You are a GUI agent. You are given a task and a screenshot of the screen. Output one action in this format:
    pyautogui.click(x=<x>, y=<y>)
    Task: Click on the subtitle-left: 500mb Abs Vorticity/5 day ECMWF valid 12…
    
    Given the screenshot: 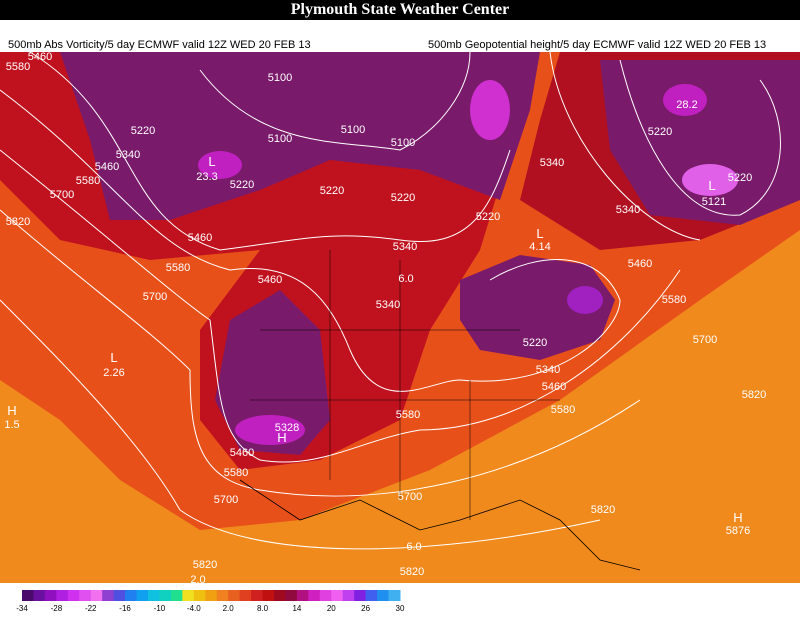 What is the action you would take?
    pyautogui.click(x=159, y=45)
    